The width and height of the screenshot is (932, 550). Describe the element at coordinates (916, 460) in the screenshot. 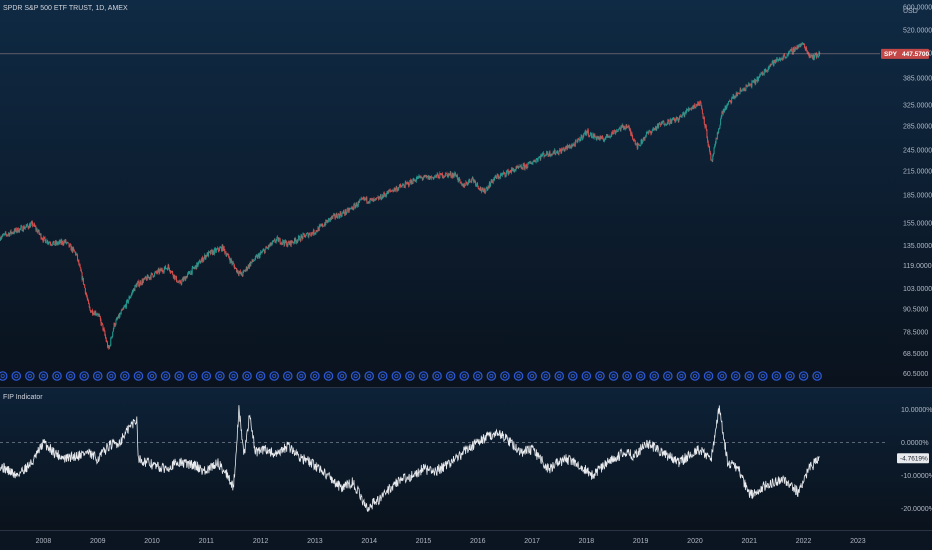

I see `indicator-axis: 10.0000% 0.0000% -10.0000% -20.0000%` at that location.